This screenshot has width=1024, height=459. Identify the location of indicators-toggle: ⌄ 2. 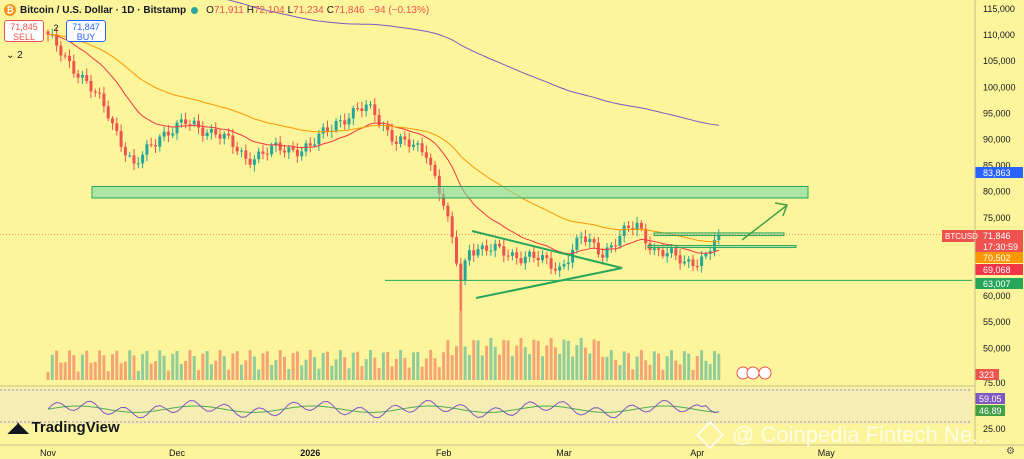
(14, 55).